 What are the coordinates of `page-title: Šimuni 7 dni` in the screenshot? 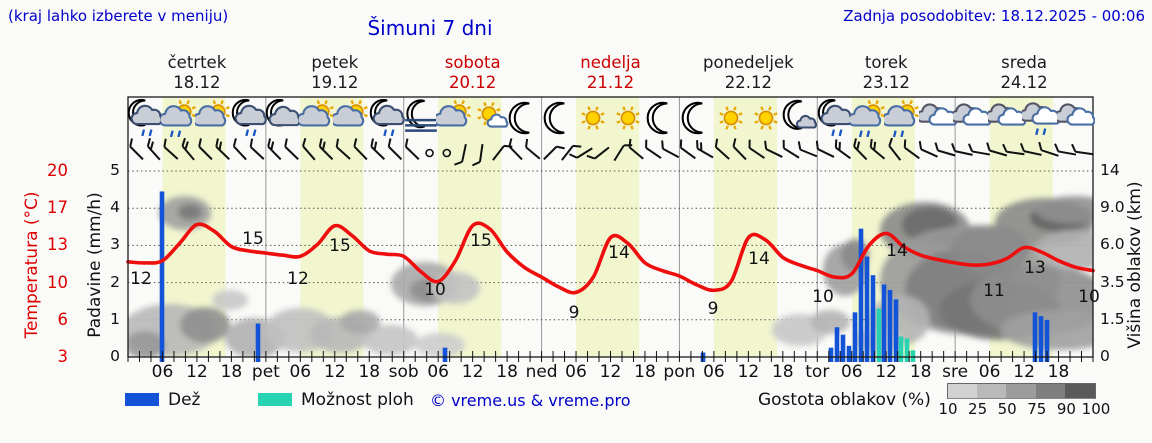 It's located at (430, 28).